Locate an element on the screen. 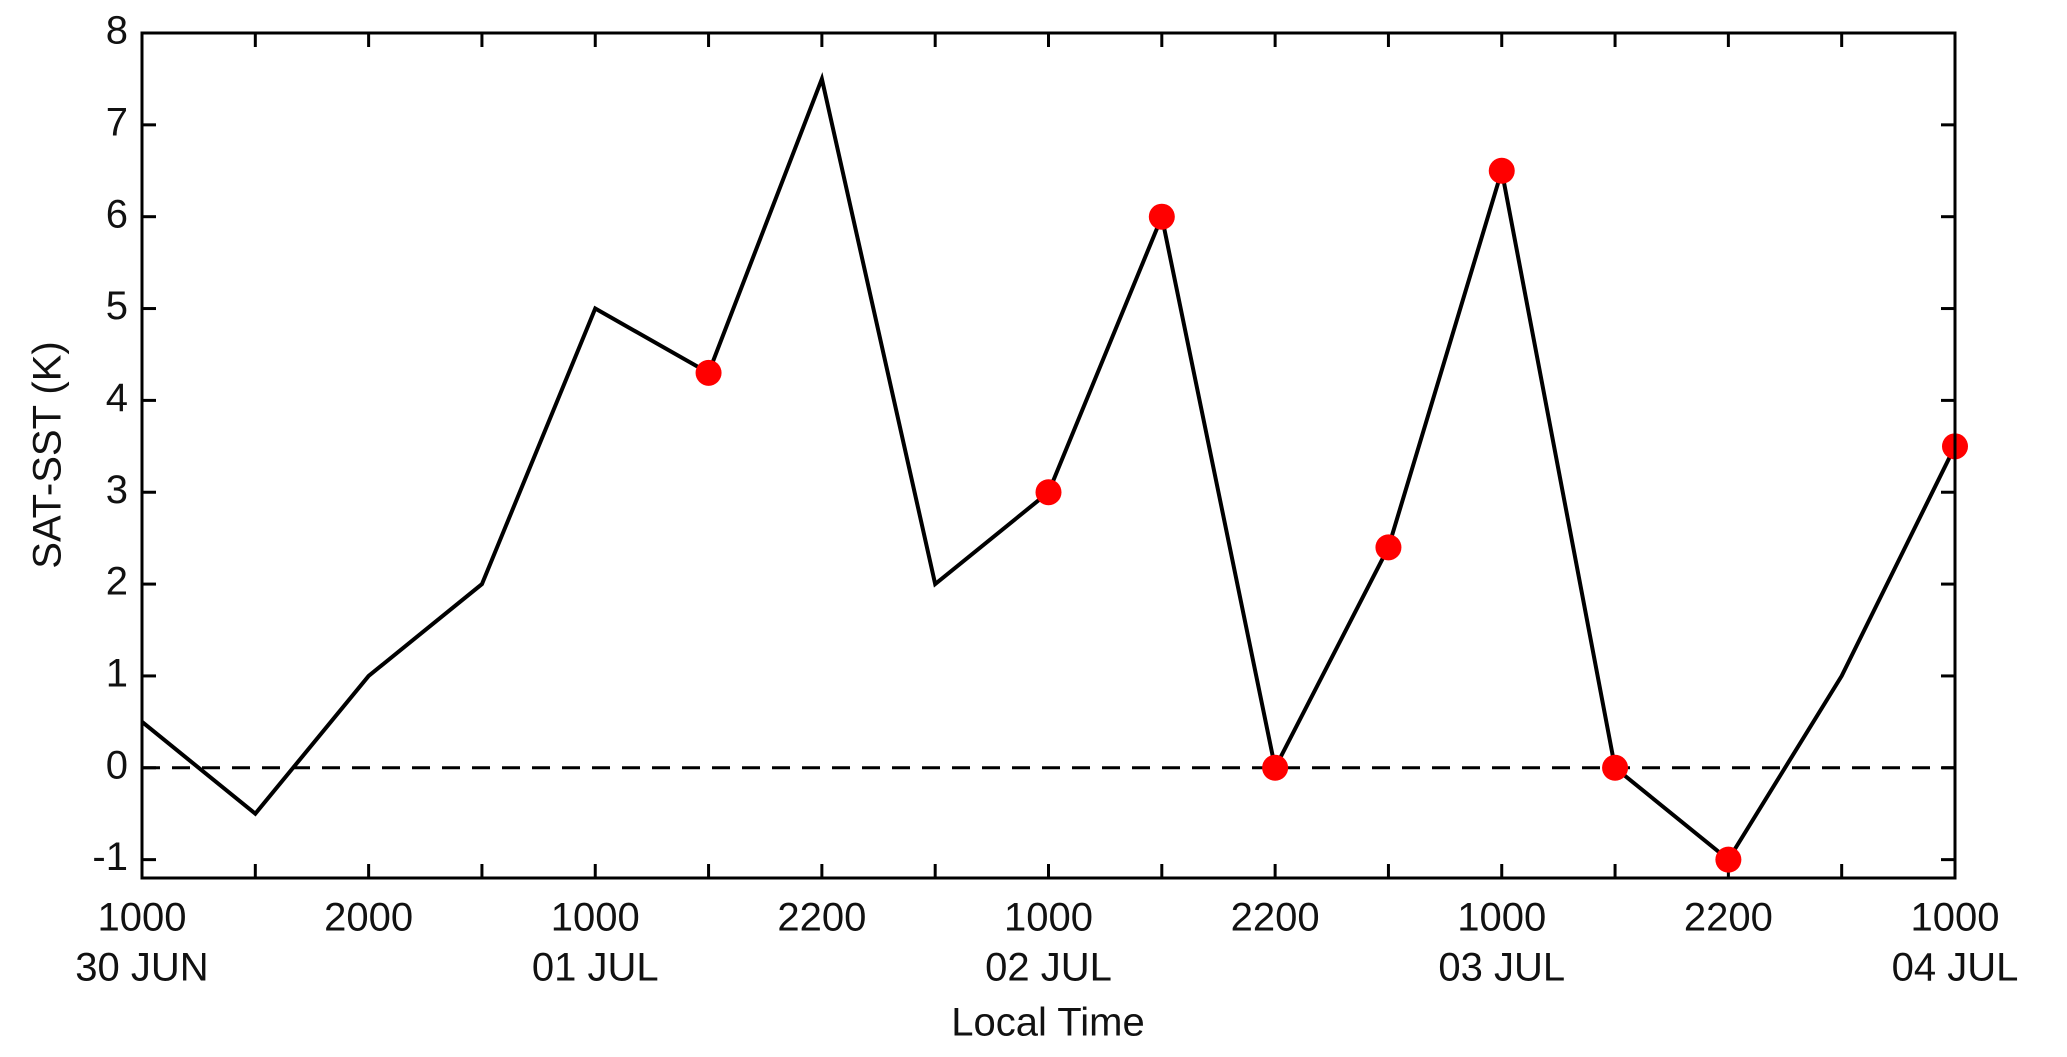  x-axis-label: Local Time is located at coordinates (1047, 1023).